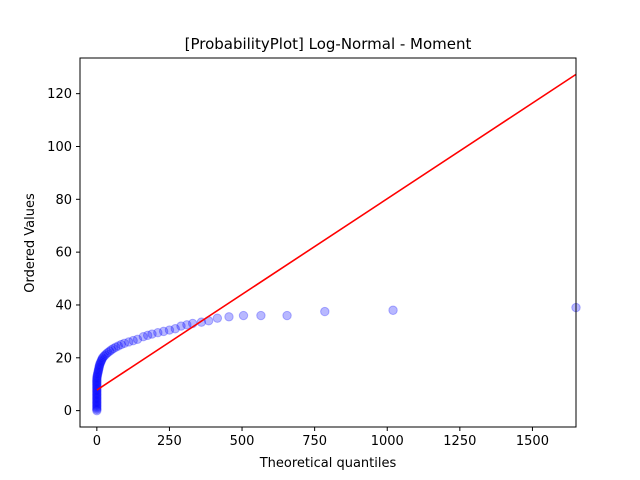  I want to click on y-tick-label: 80, so click(63, 200).